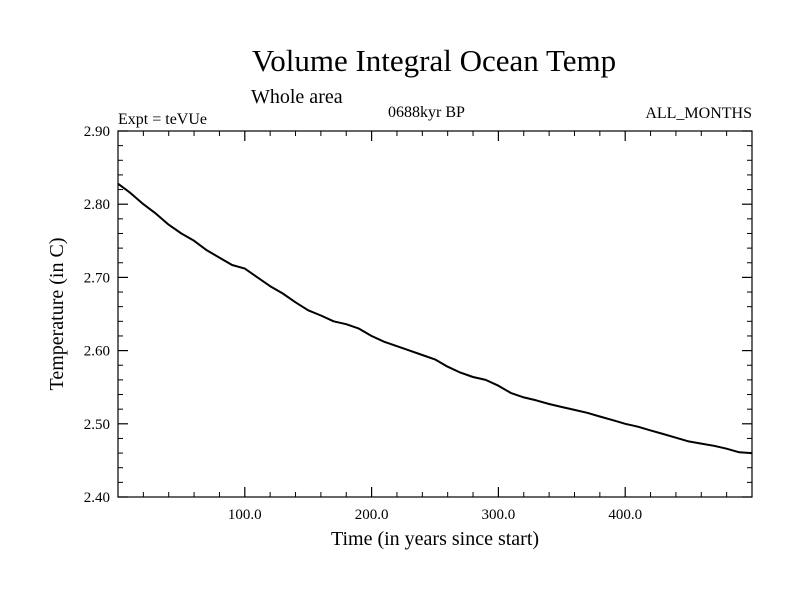 The width and height of the screenshot is (800, 600). Describe the element at coordinates (97, 315) in the screenshot. I see `y-tick-labels: 2.40 2.50 2.60 2.70 2.80 2.90` at that location.